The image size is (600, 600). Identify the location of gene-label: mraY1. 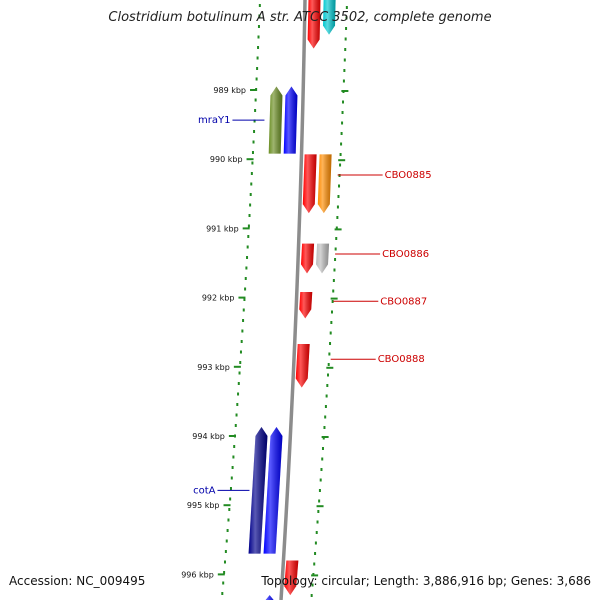
(214, 120).